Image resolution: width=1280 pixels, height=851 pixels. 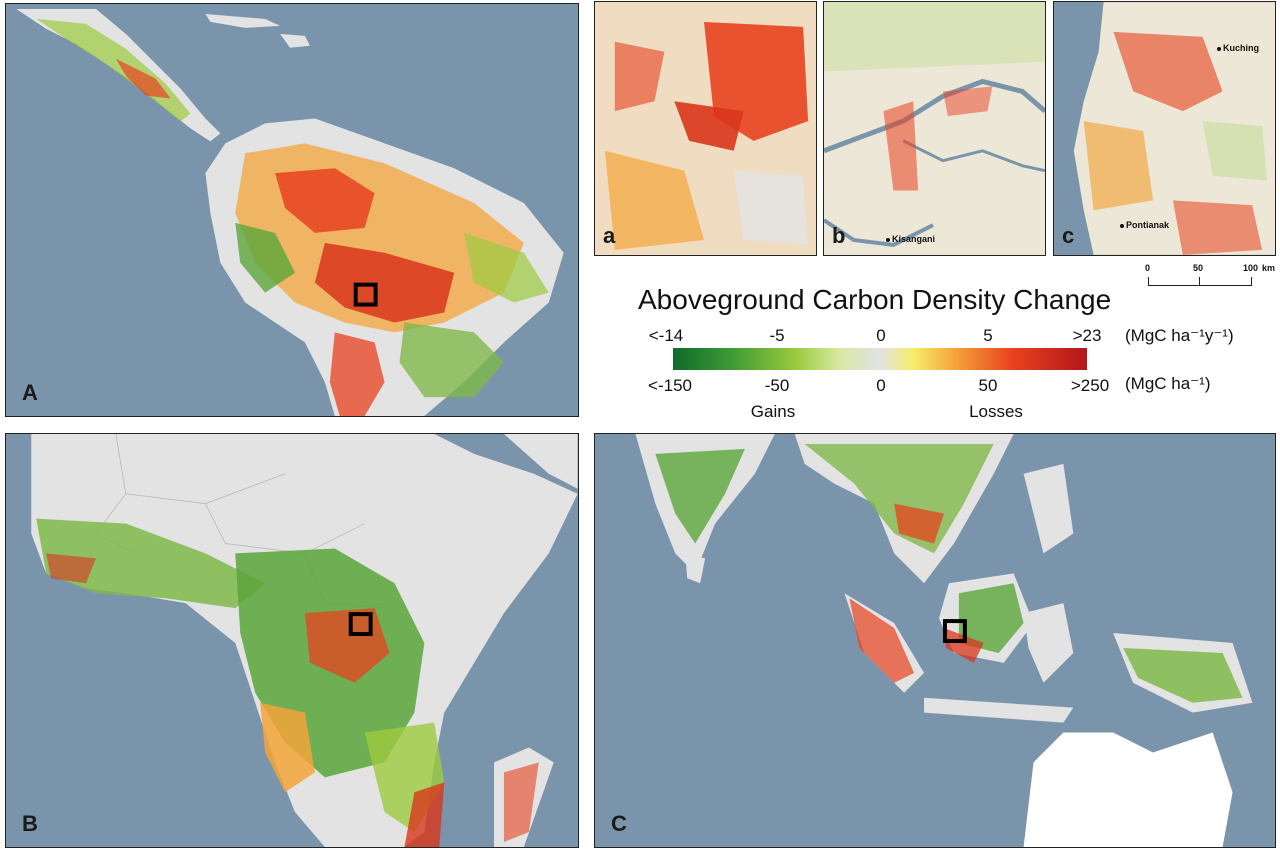 I want to click on city-kisangani: Kisangani, so click(x=910, y=239).